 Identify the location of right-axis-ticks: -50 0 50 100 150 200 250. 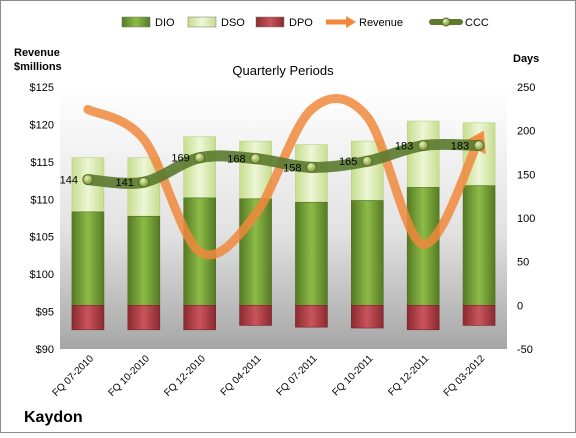
(526, 219).